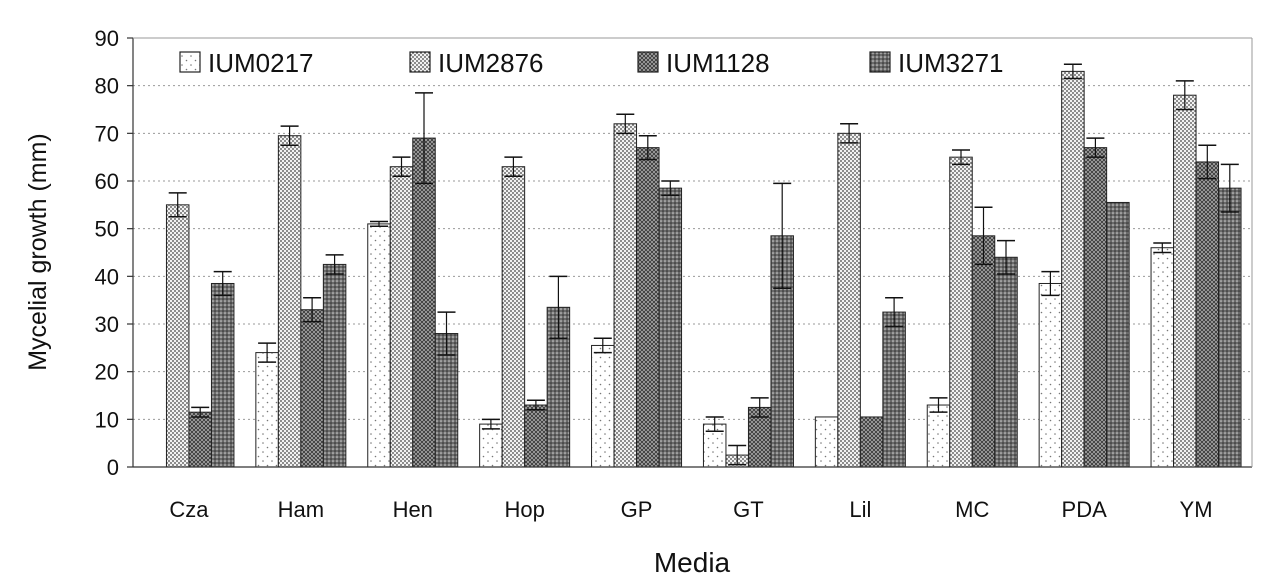  Describe the element at coordinates (107, 419) in the screenshot. I see `y-tick-label: 10` at that location.